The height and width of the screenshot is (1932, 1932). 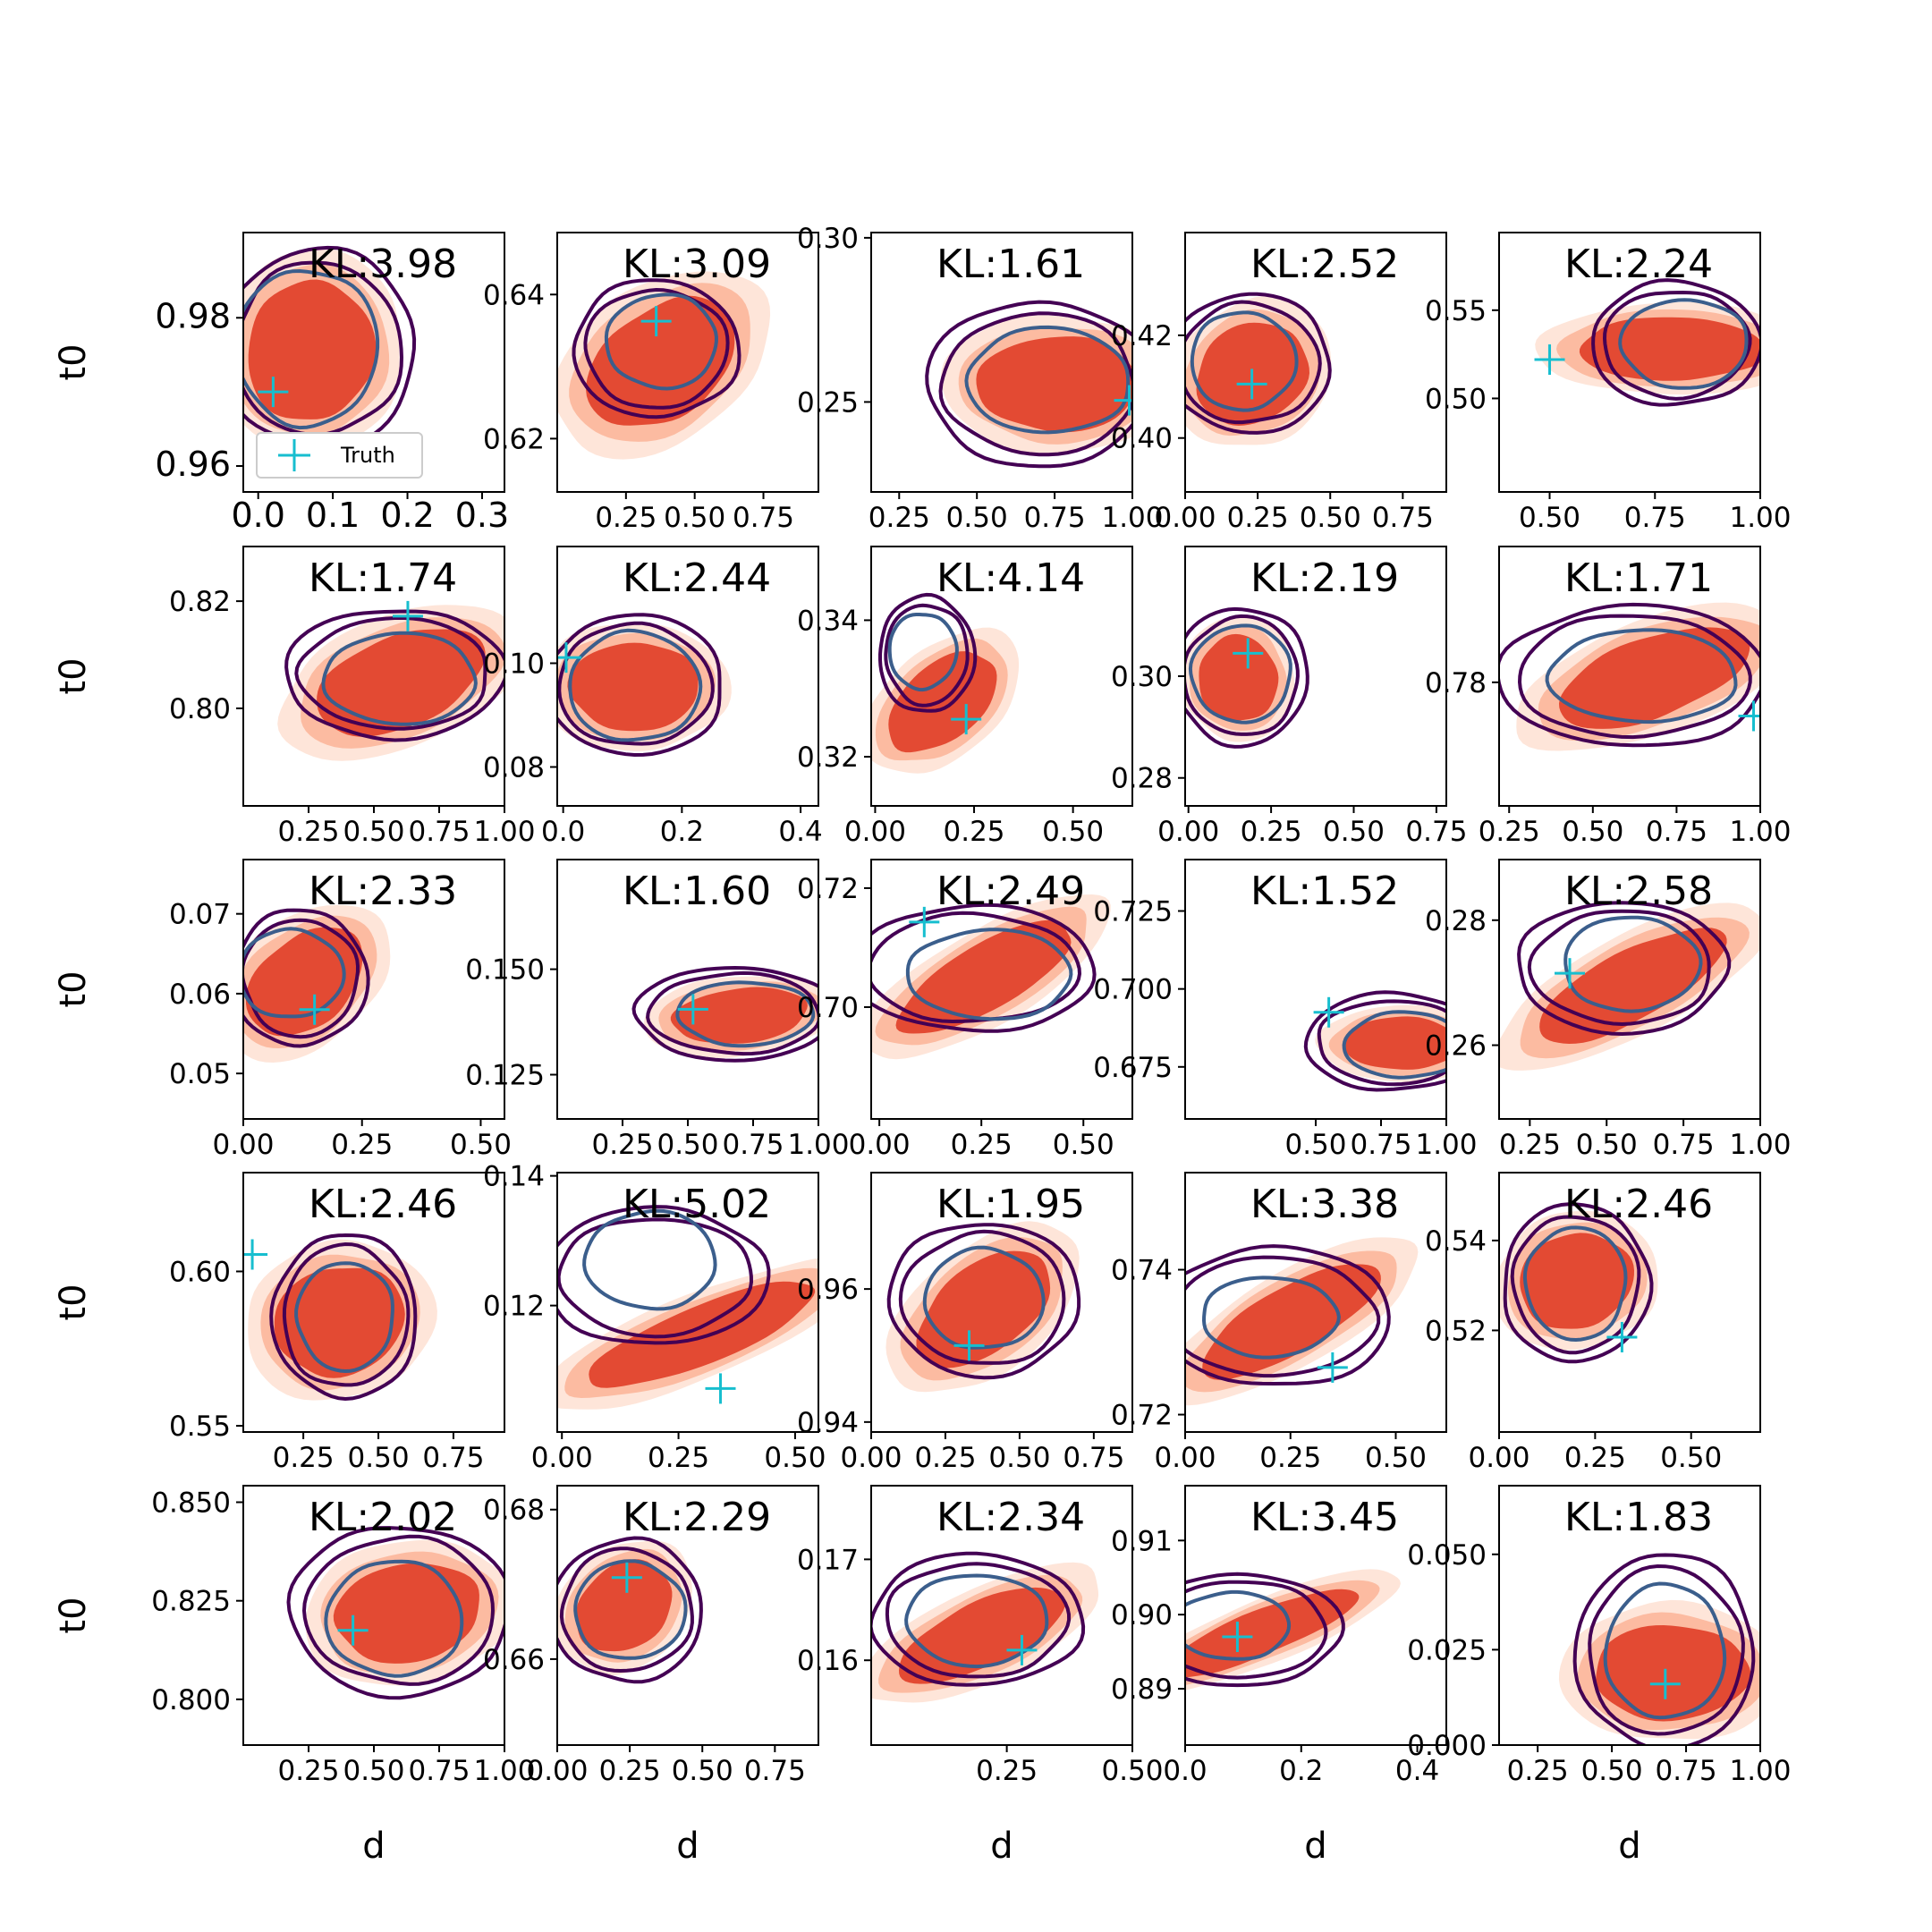 I want to click on kl-annotation: KL:5.02, so click(x=697, y=1204).